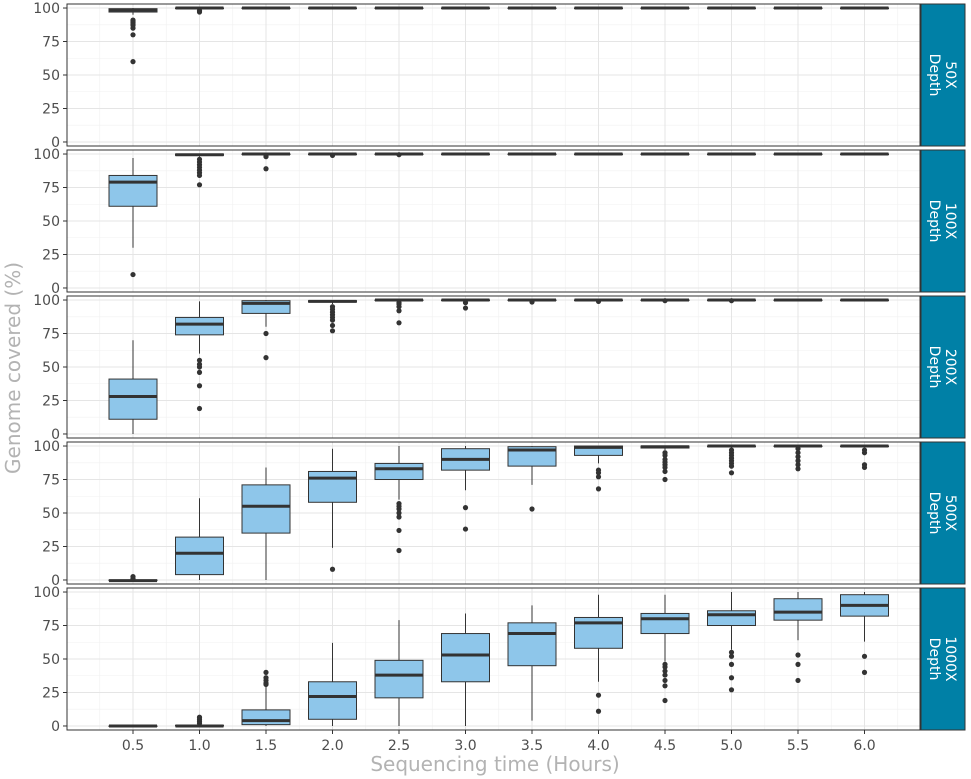 Image resolution: width=971 pixels, height=779 pixels. I want to click on x-tick-label: 2.0, so click(332, 746).